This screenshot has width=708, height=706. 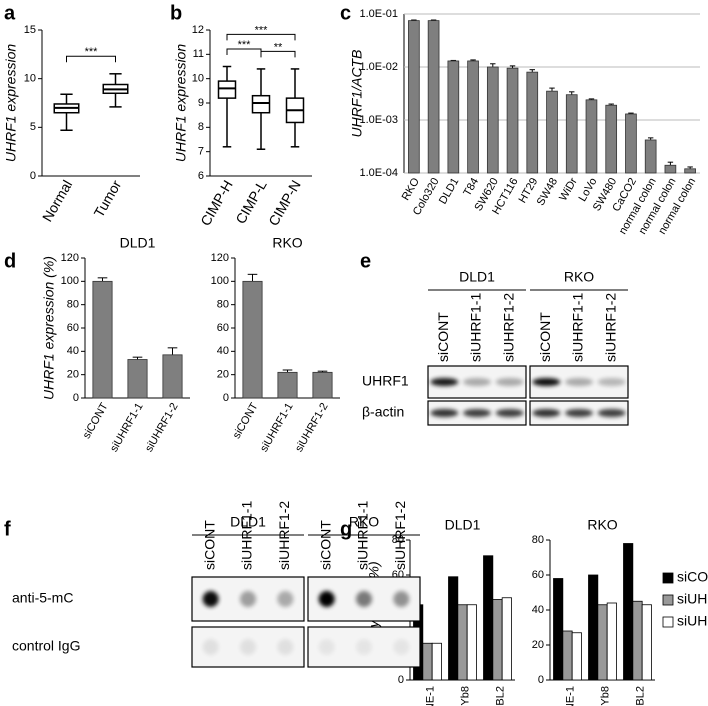 I want to click on x-tick-label: LINE-1, so click(x=430, y=696).